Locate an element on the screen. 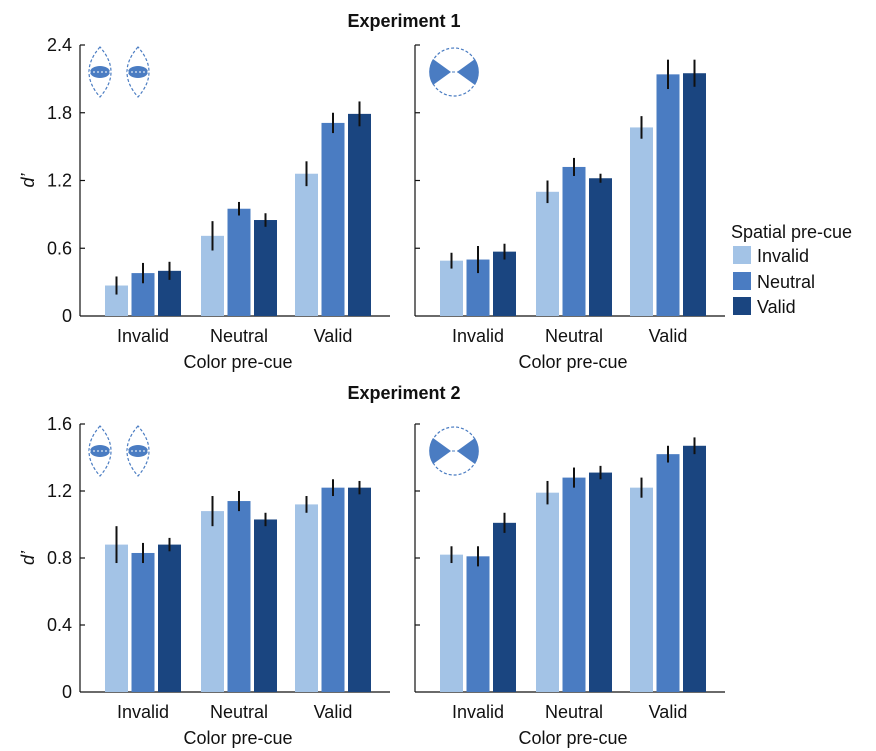 The image size is (876, 751). experiment-1-title: Experiment 1 is located at coordinates (403, 21).